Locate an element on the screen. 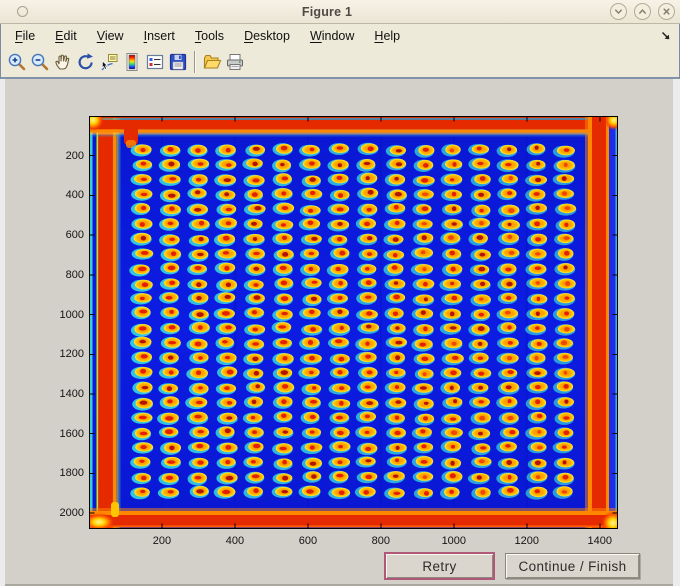 The image size is (680, 586). open-file-icon is located at coordinates (212, 62).